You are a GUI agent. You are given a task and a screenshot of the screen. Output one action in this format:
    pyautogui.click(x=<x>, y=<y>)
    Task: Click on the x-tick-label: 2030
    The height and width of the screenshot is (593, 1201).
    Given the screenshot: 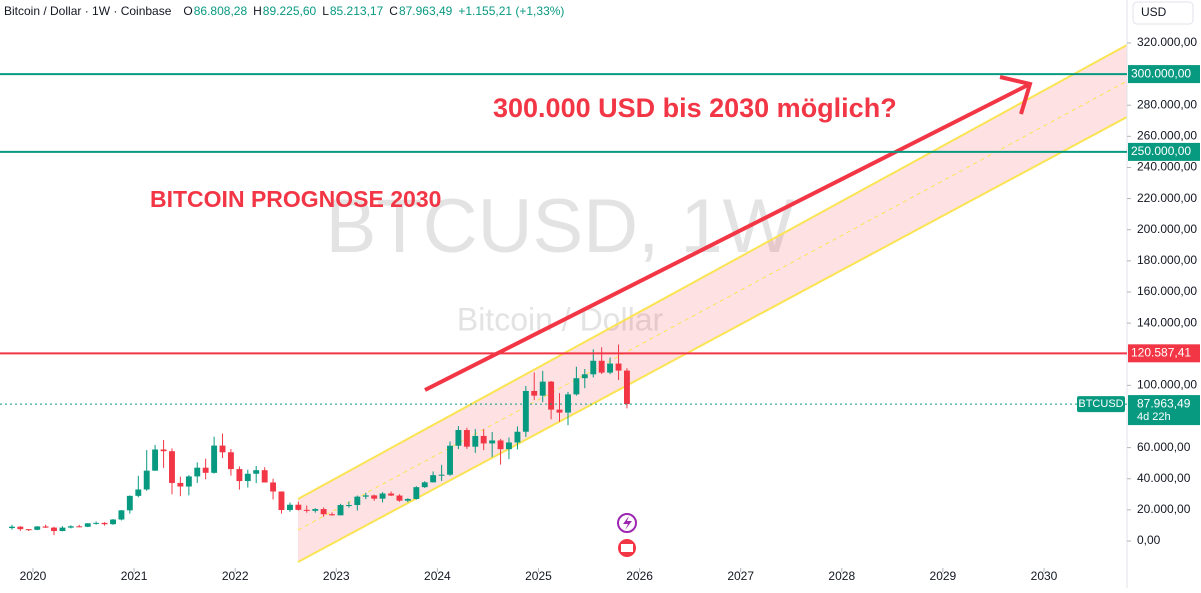 What is the action you would take?
    pyautogui.click(x=1044, y=576)
    